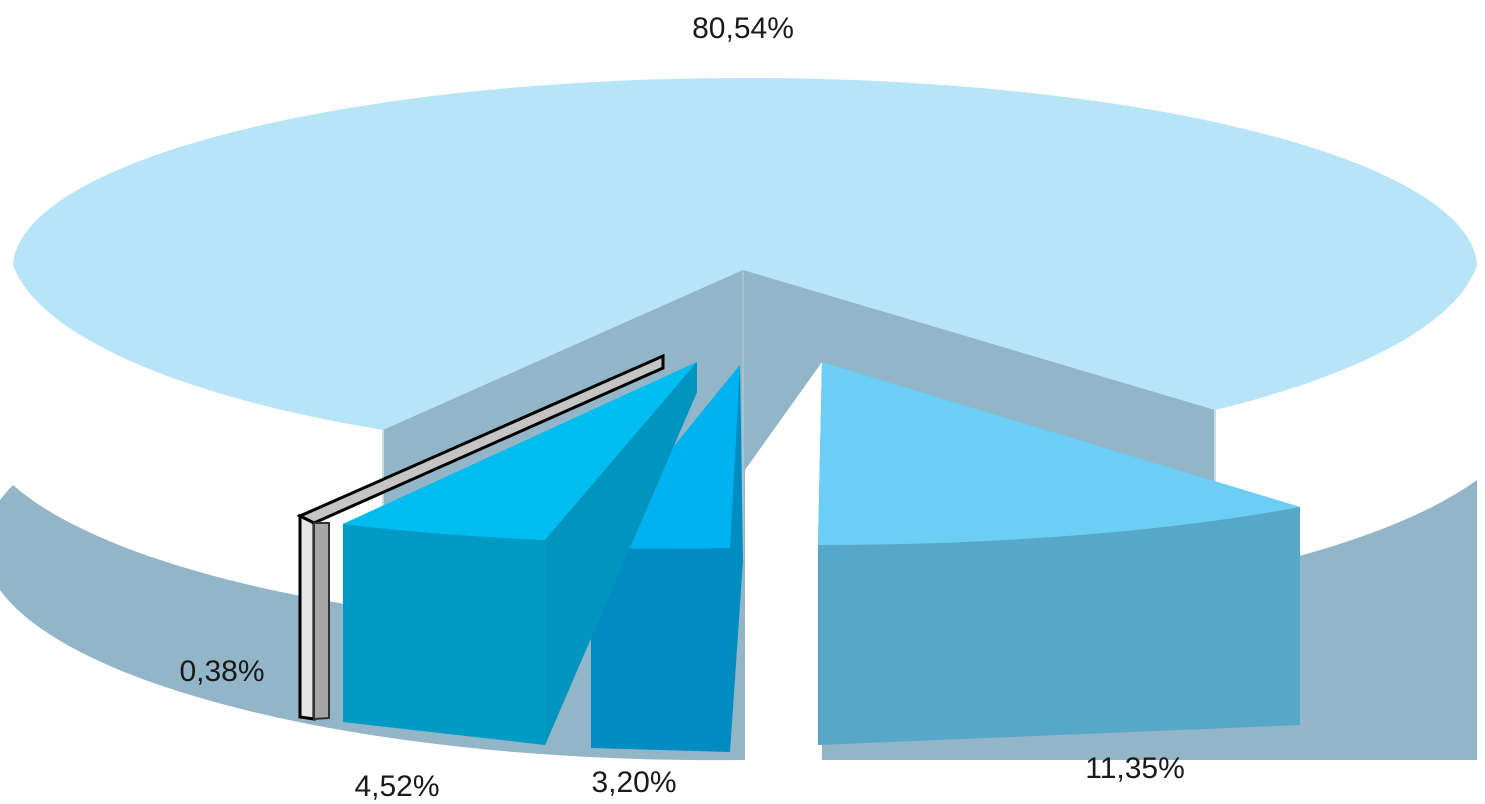  I want to click on slice-label-11: 11,35%, so click(1135, 768).